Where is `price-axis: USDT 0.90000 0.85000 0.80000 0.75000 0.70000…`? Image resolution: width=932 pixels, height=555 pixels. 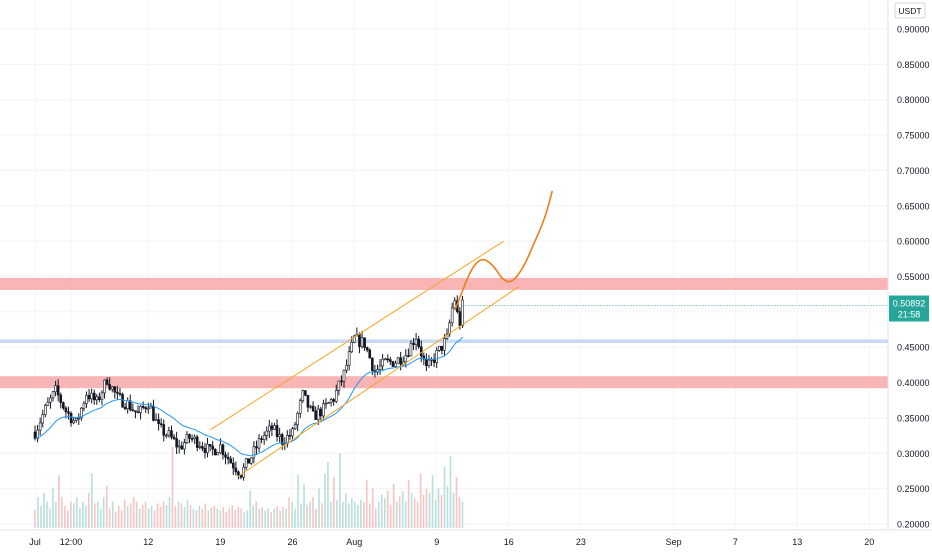 price-axis: USDT 0.90000 0.85000 0.80000 0.75000 0.70000… is located at coordinates (908, 265).